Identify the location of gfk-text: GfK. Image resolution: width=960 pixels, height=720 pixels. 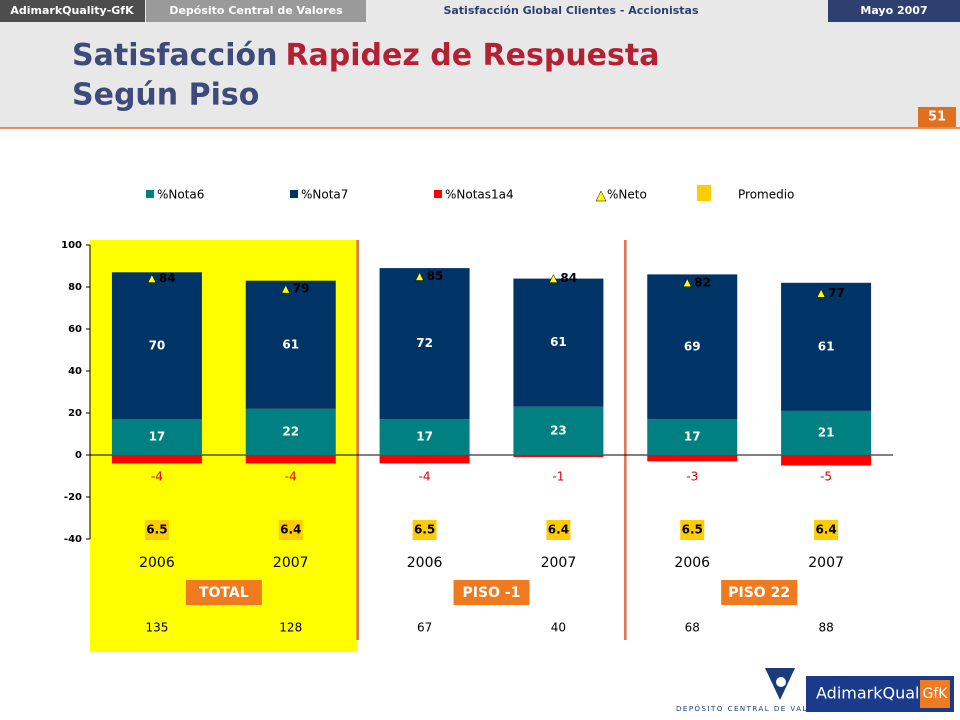
(936, 694).